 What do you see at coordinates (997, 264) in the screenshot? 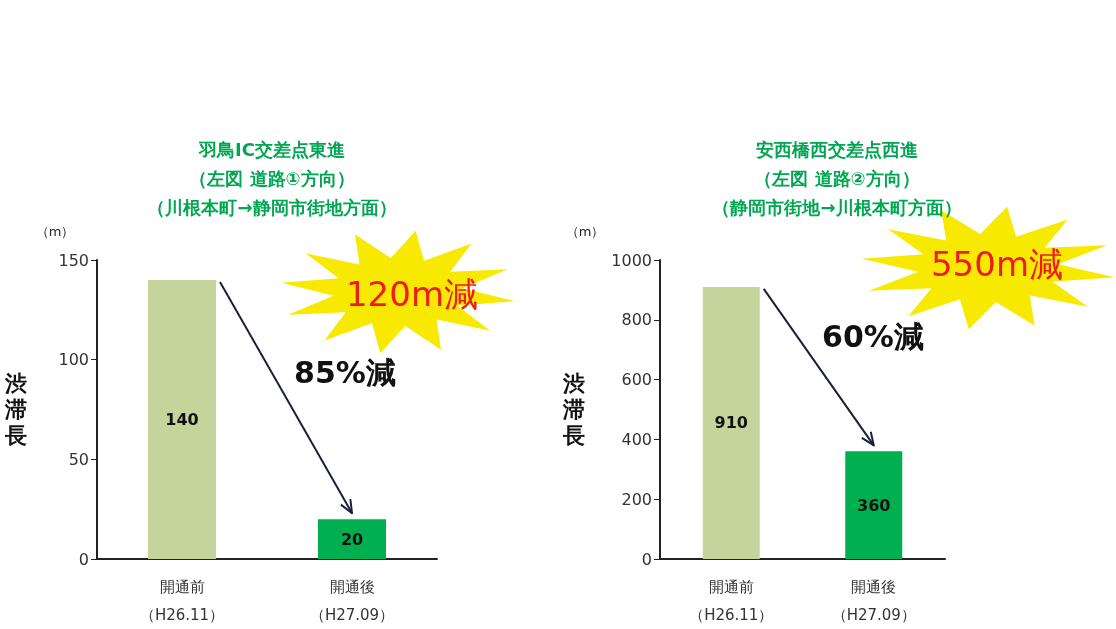
I see `annotation: 550m減` at bounding box center [997, 264].